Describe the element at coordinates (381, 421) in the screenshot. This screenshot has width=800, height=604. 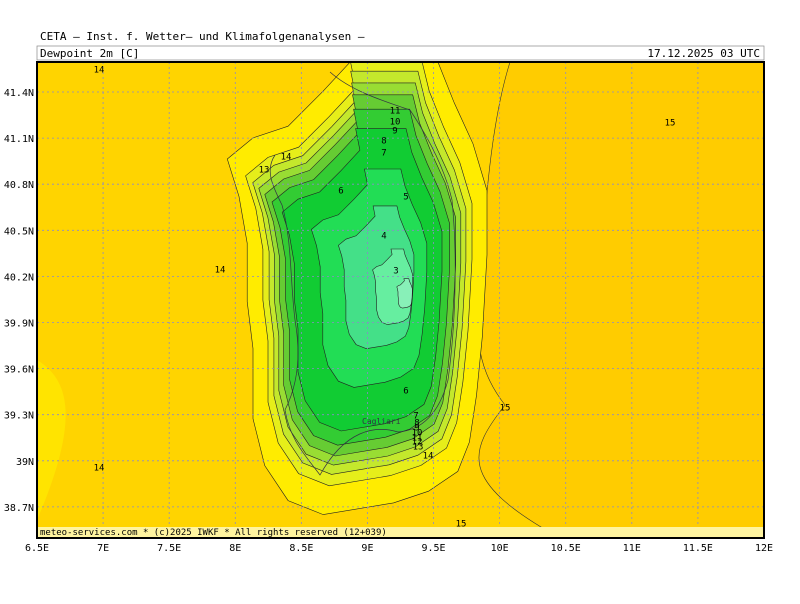
I see `place-label: Cagliari` at that location.